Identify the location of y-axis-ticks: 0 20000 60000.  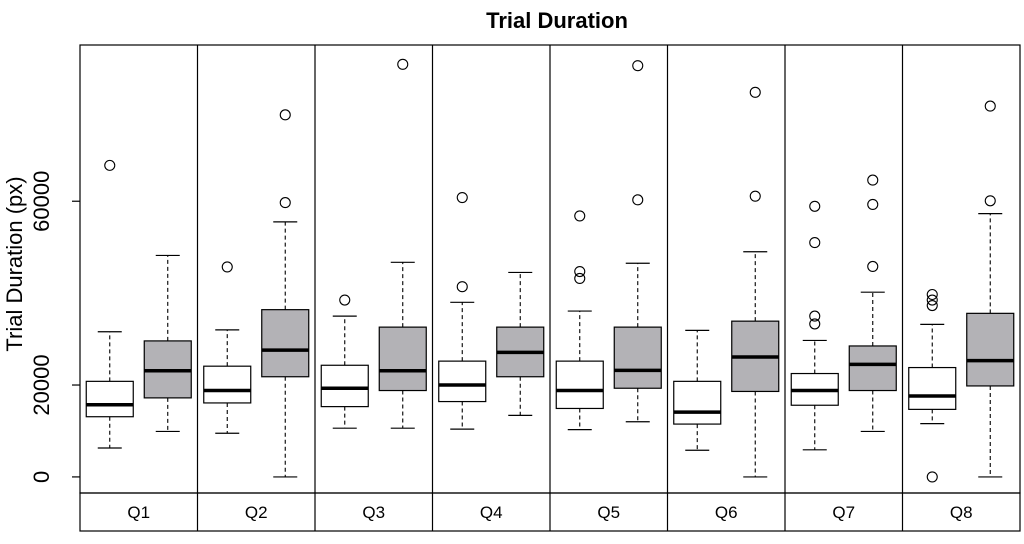
(54, 327).